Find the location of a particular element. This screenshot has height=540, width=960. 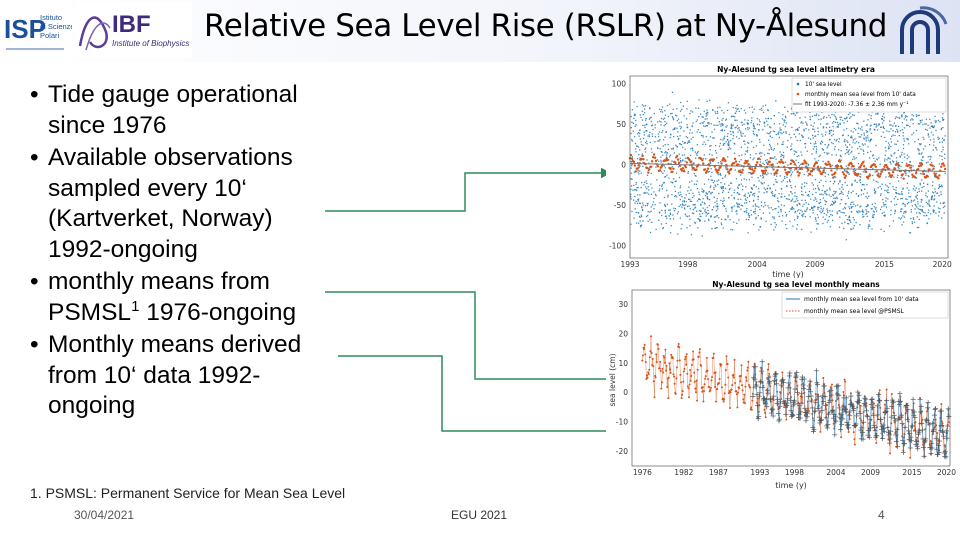

x-tick-label: 1993 is located at coordinates (629, 264).